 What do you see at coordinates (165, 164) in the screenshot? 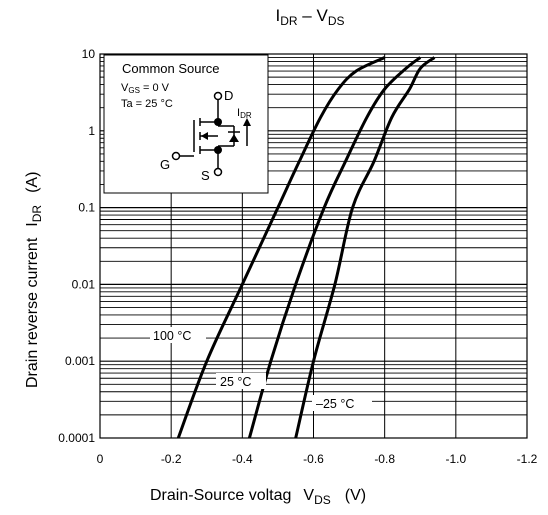
I see `inset-pin-g: G` at bounding box center [165, 164].